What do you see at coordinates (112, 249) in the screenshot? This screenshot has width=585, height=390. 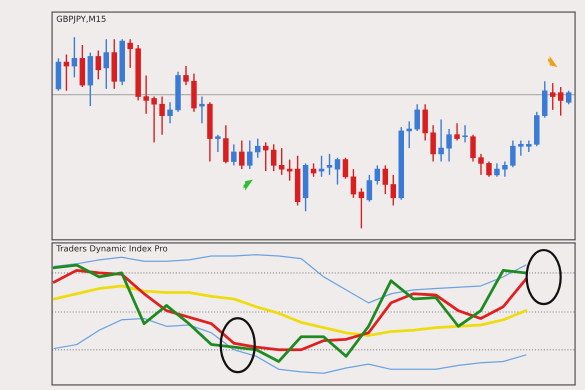 I see `chart-title: Traders Dynamic Index Pro` at bounding box center [112, 249].